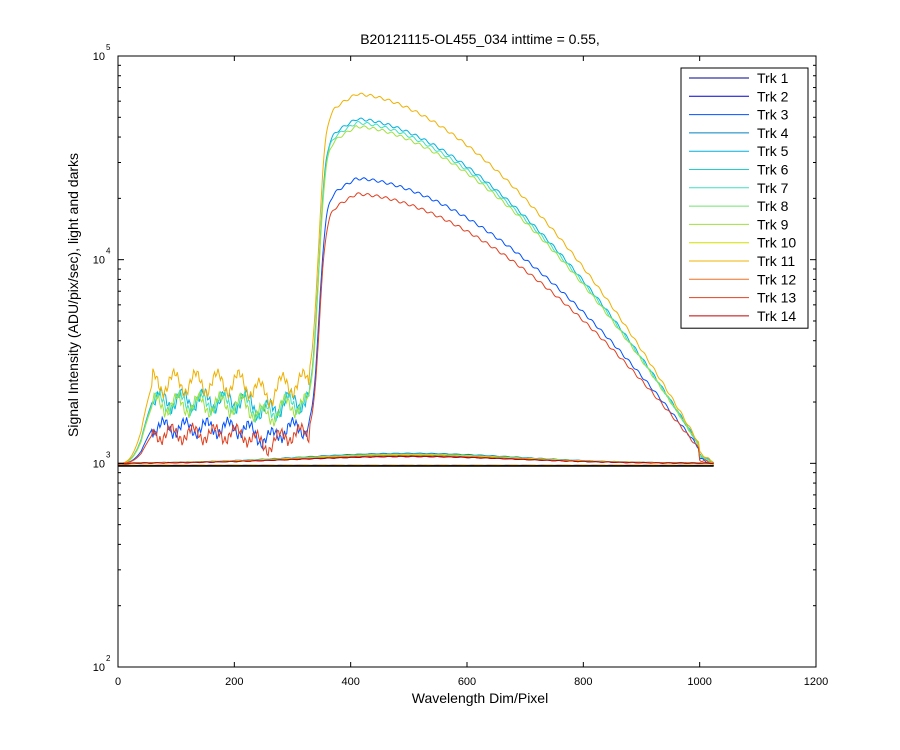 The image size is (900, 750). What do you see at coordinates (773, 96) in the screenshot?
I see `legend-label: Trk 2` at bounding box center [773, 96].